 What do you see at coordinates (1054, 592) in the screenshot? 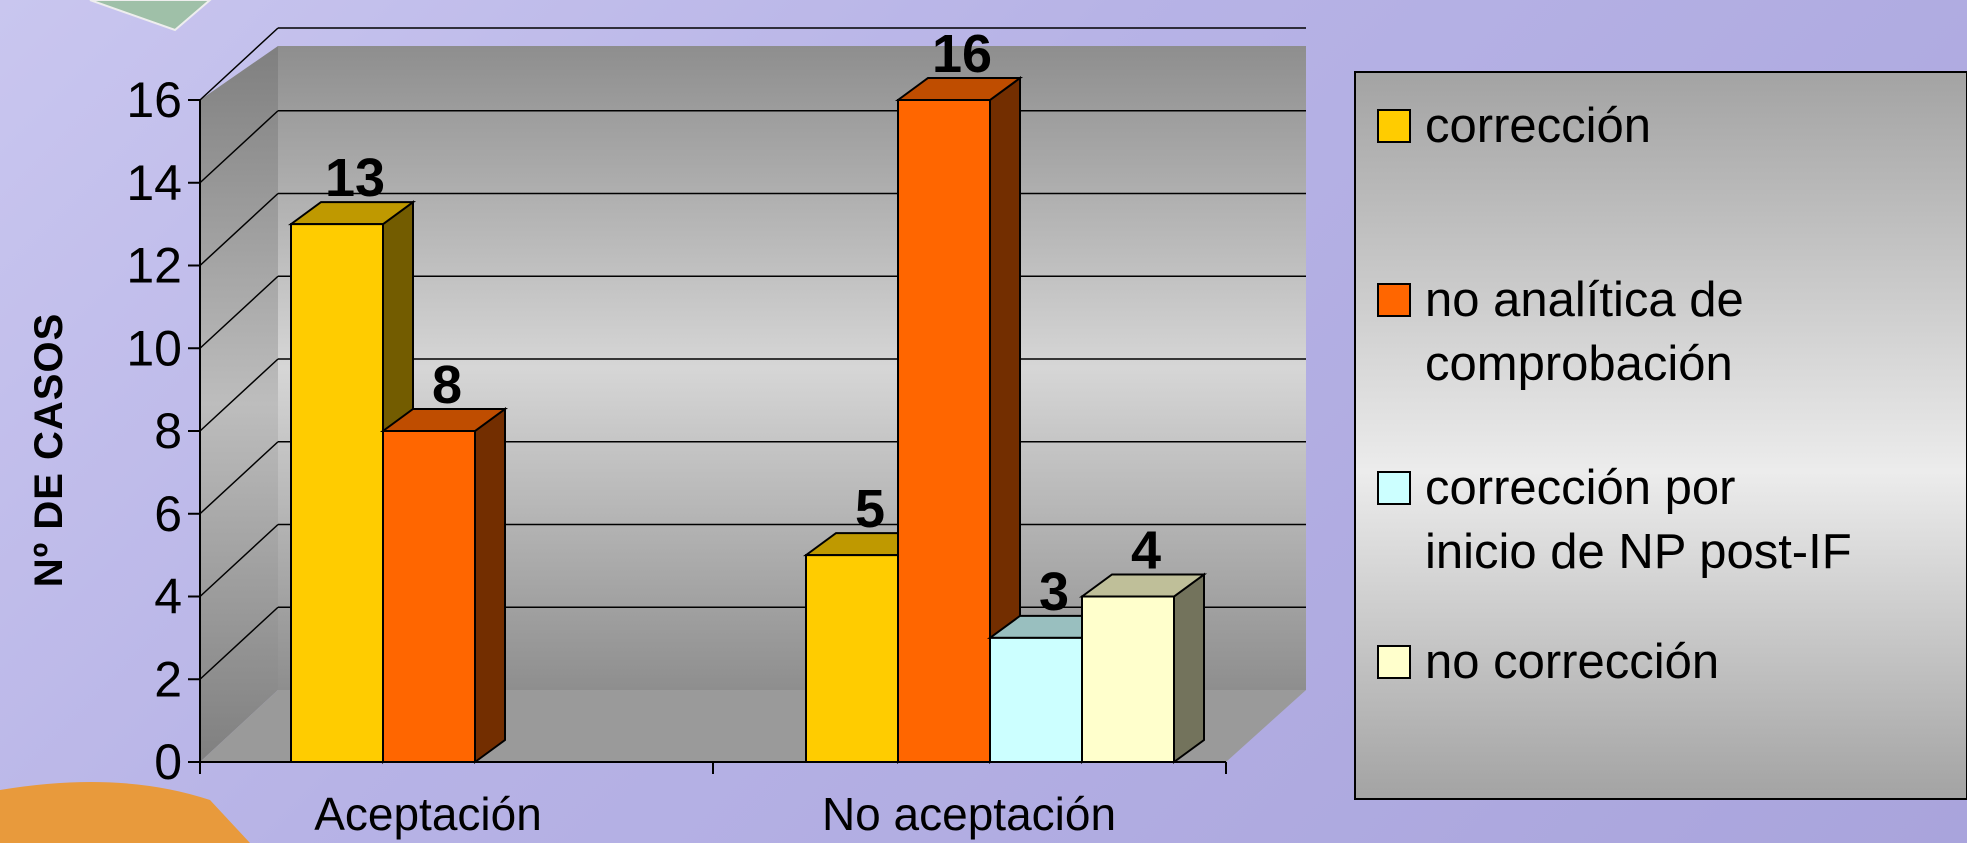
I see `data-label: 3` at bounding box center [1054, 592].